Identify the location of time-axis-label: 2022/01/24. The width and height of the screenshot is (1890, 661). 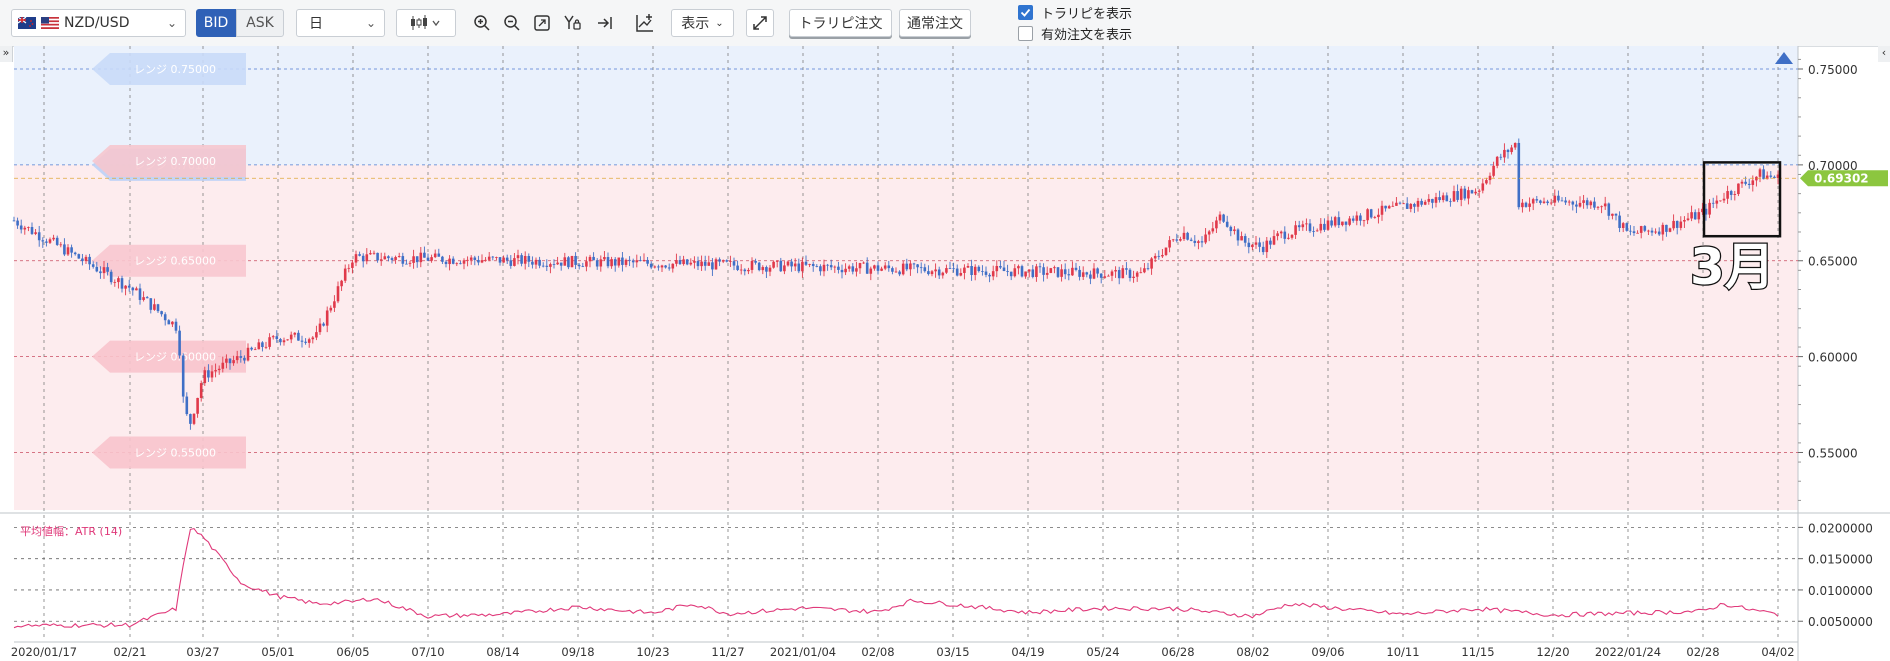
(1628, 652).